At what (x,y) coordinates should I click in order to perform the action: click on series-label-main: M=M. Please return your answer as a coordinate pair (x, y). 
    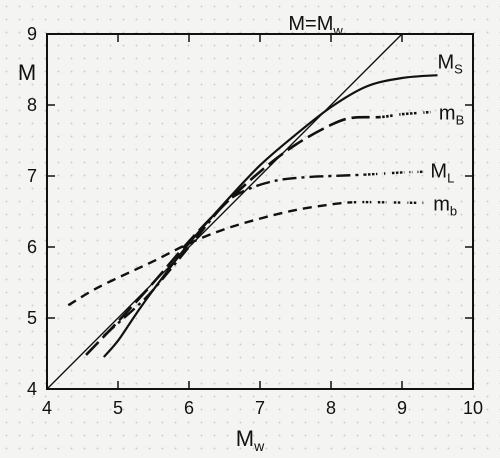
    Looking at the image, I should click on (310, 24).